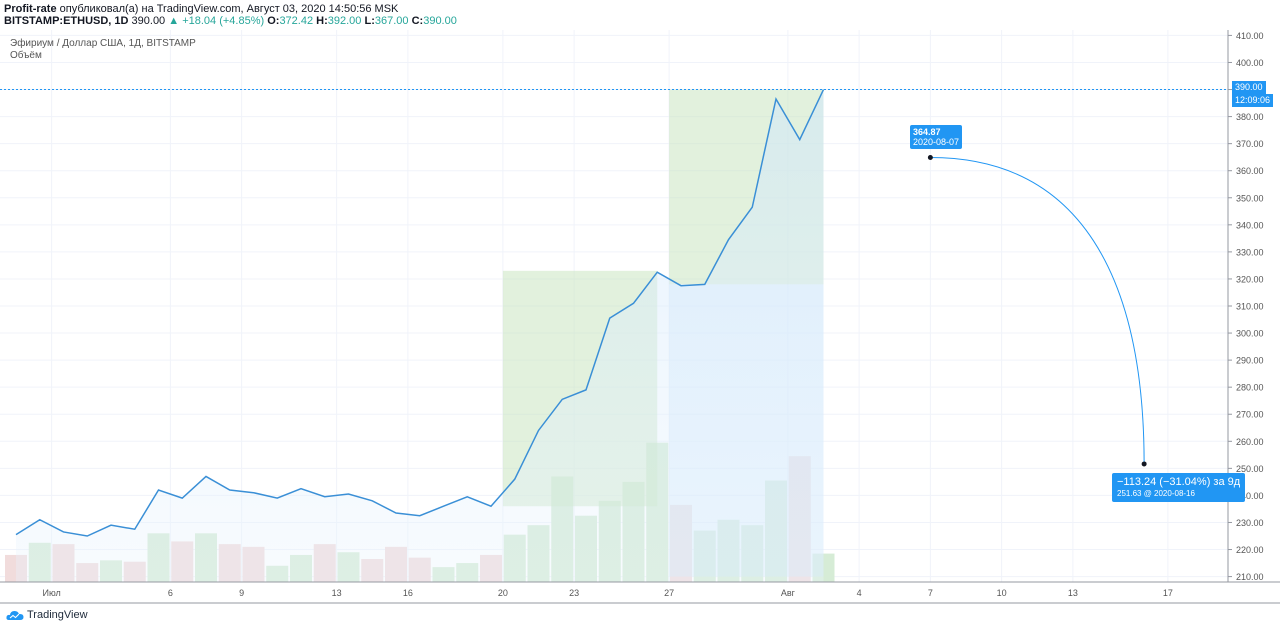 This screenshot has width=1280, height=628. I want to click on x-tick-label: 7, so click(930, 593).